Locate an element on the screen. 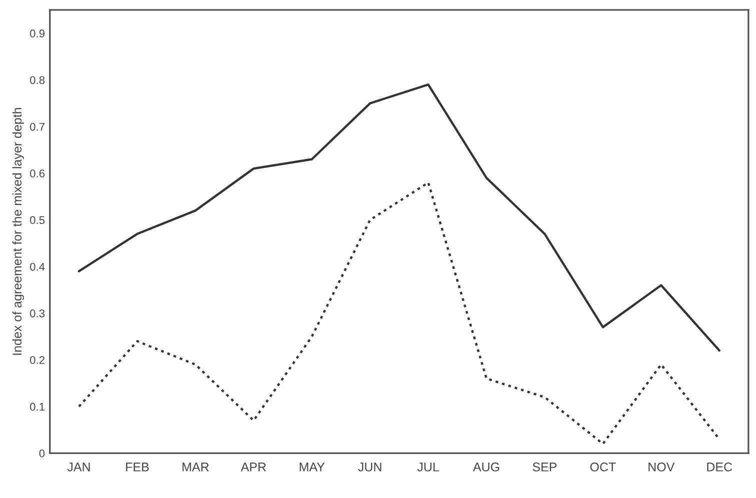 The width and height of the screenshot is (756, 498). y-tick-label: 0.1 is located at coordinates (37, 406).